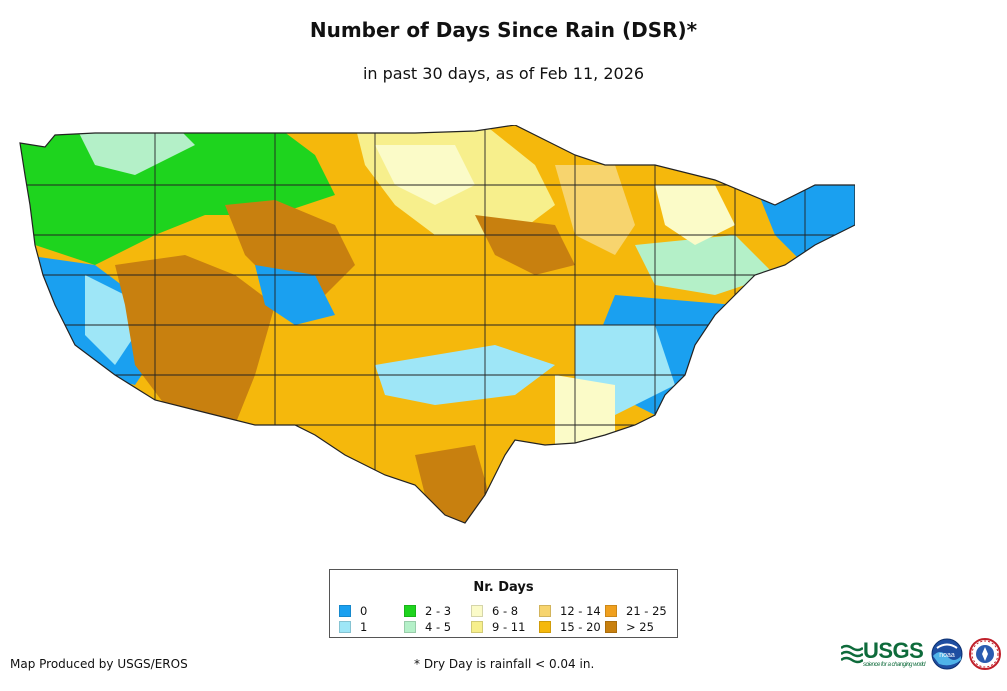 The width and height of the screenshot is (1007, 691). I want to click on legend-label-gt-25: > 25, so click(640, 627).